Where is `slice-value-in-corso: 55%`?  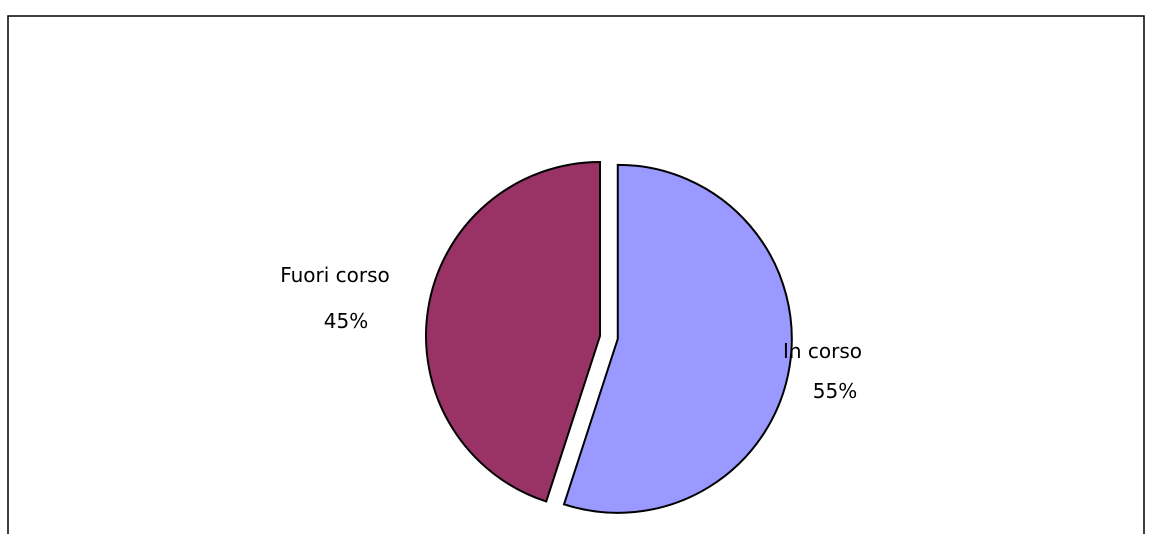 slice-value-in-corso: 55% is located at coordinates (835, 391).